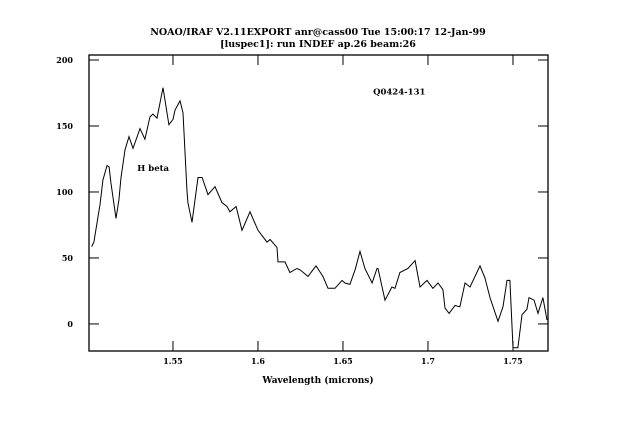 Image resolution: width=637 pixels, height=427 pixels. I want to click on y-tick-label: 0, so click(70, 324).